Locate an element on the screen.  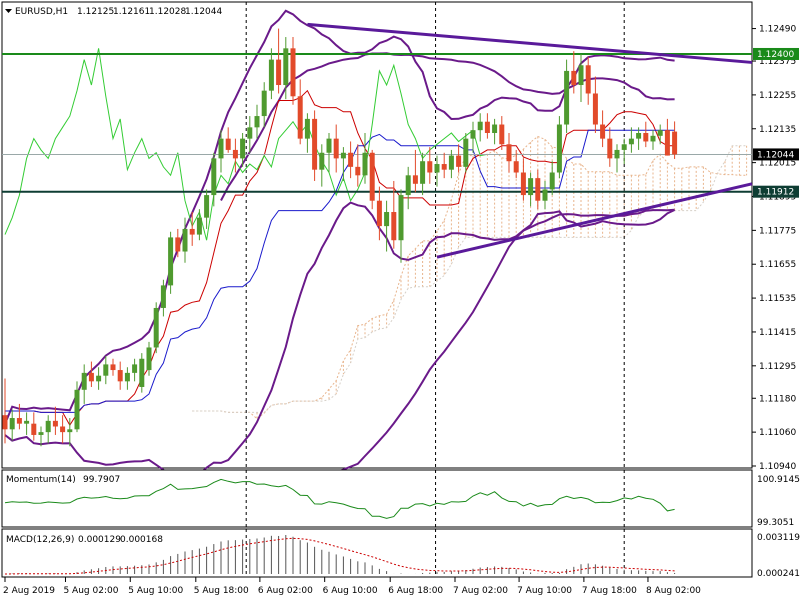
bollinger-outer-upper is located at coordinates (447, 126).